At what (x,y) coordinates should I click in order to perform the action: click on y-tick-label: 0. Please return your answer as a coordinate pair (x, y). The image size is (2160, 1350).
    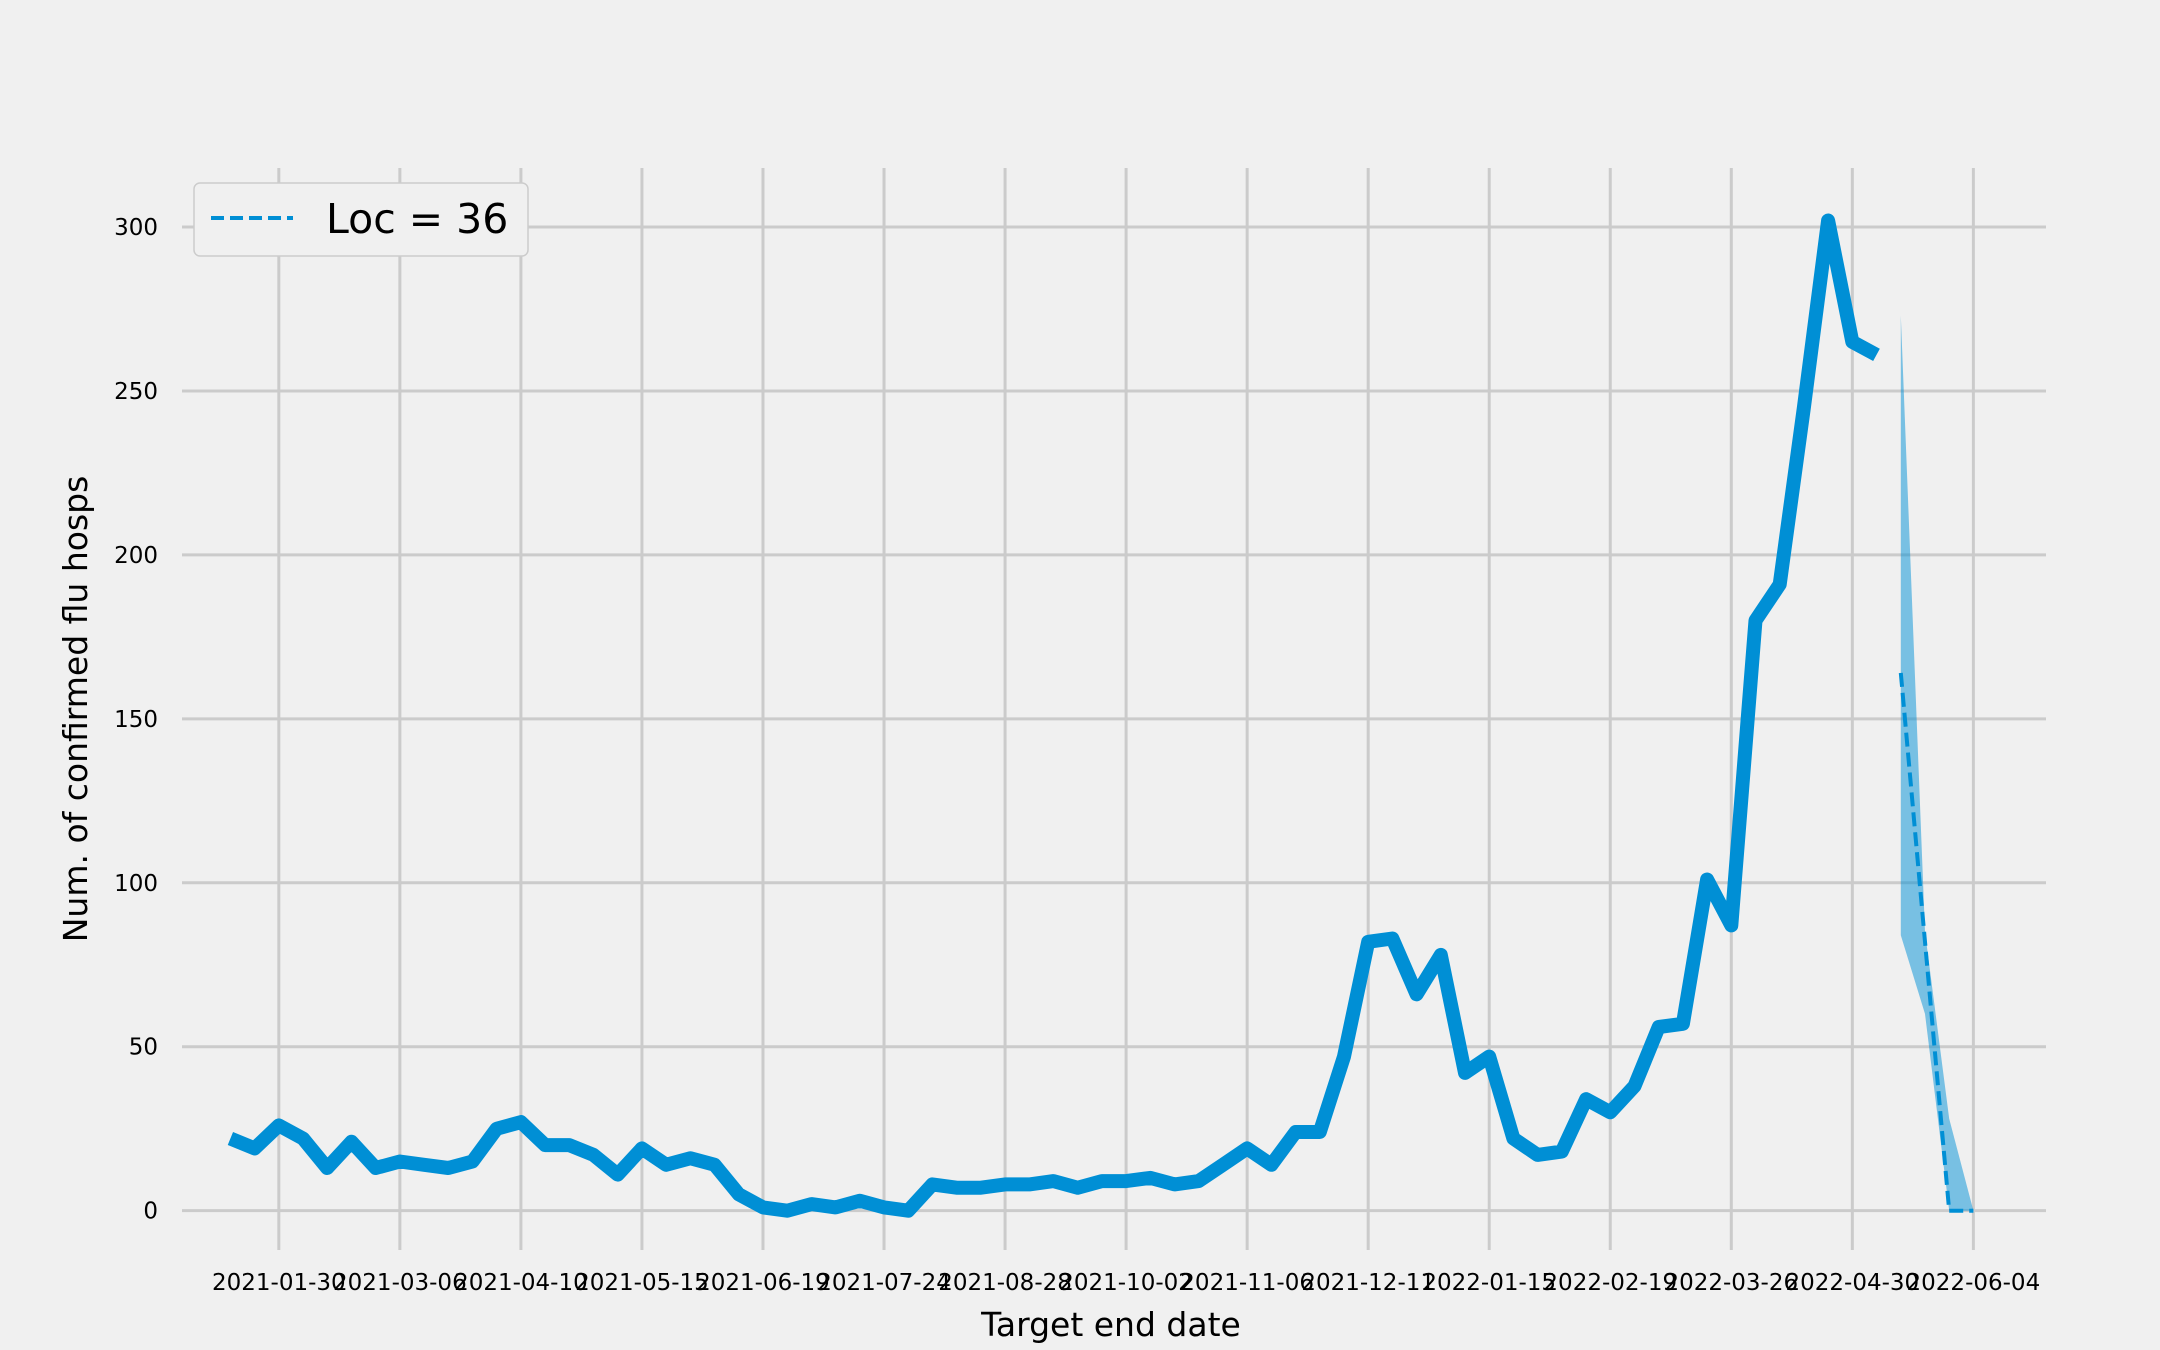
    Looking at the image, I should click on (150, 1212).